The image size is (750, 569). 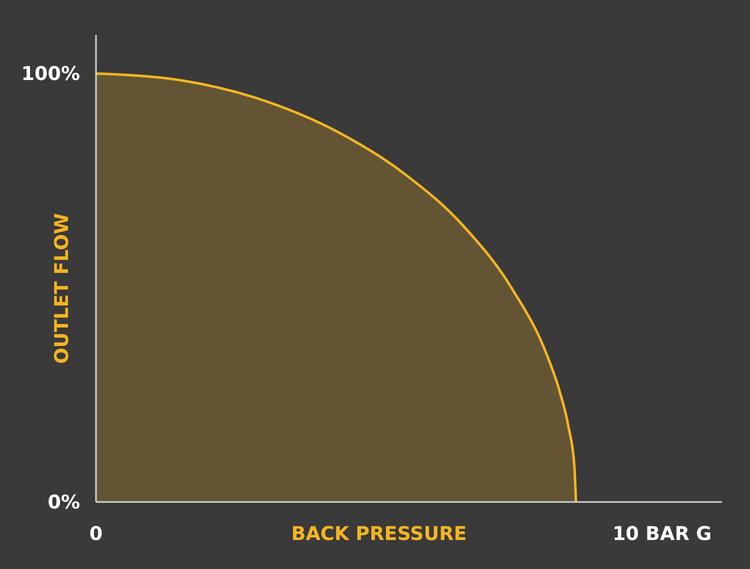 What do you see at coordinates (64, 503) in the screenshot?
I see `y-tick-label: 0%` at bounding box center [64, 503].